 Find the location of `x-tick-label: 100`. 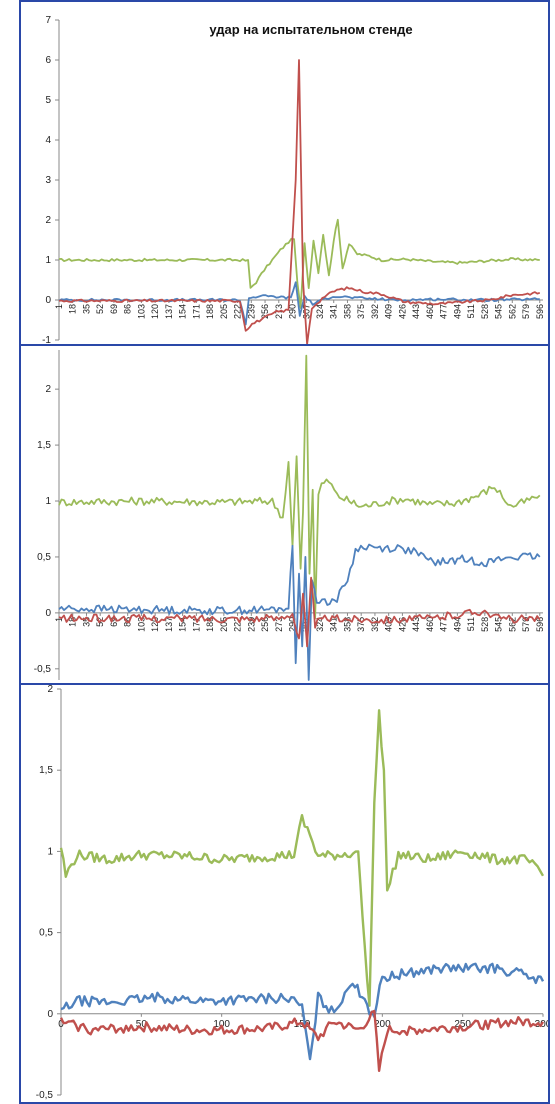

x-tick-label: 100 is located at coordinates (221, 1024).